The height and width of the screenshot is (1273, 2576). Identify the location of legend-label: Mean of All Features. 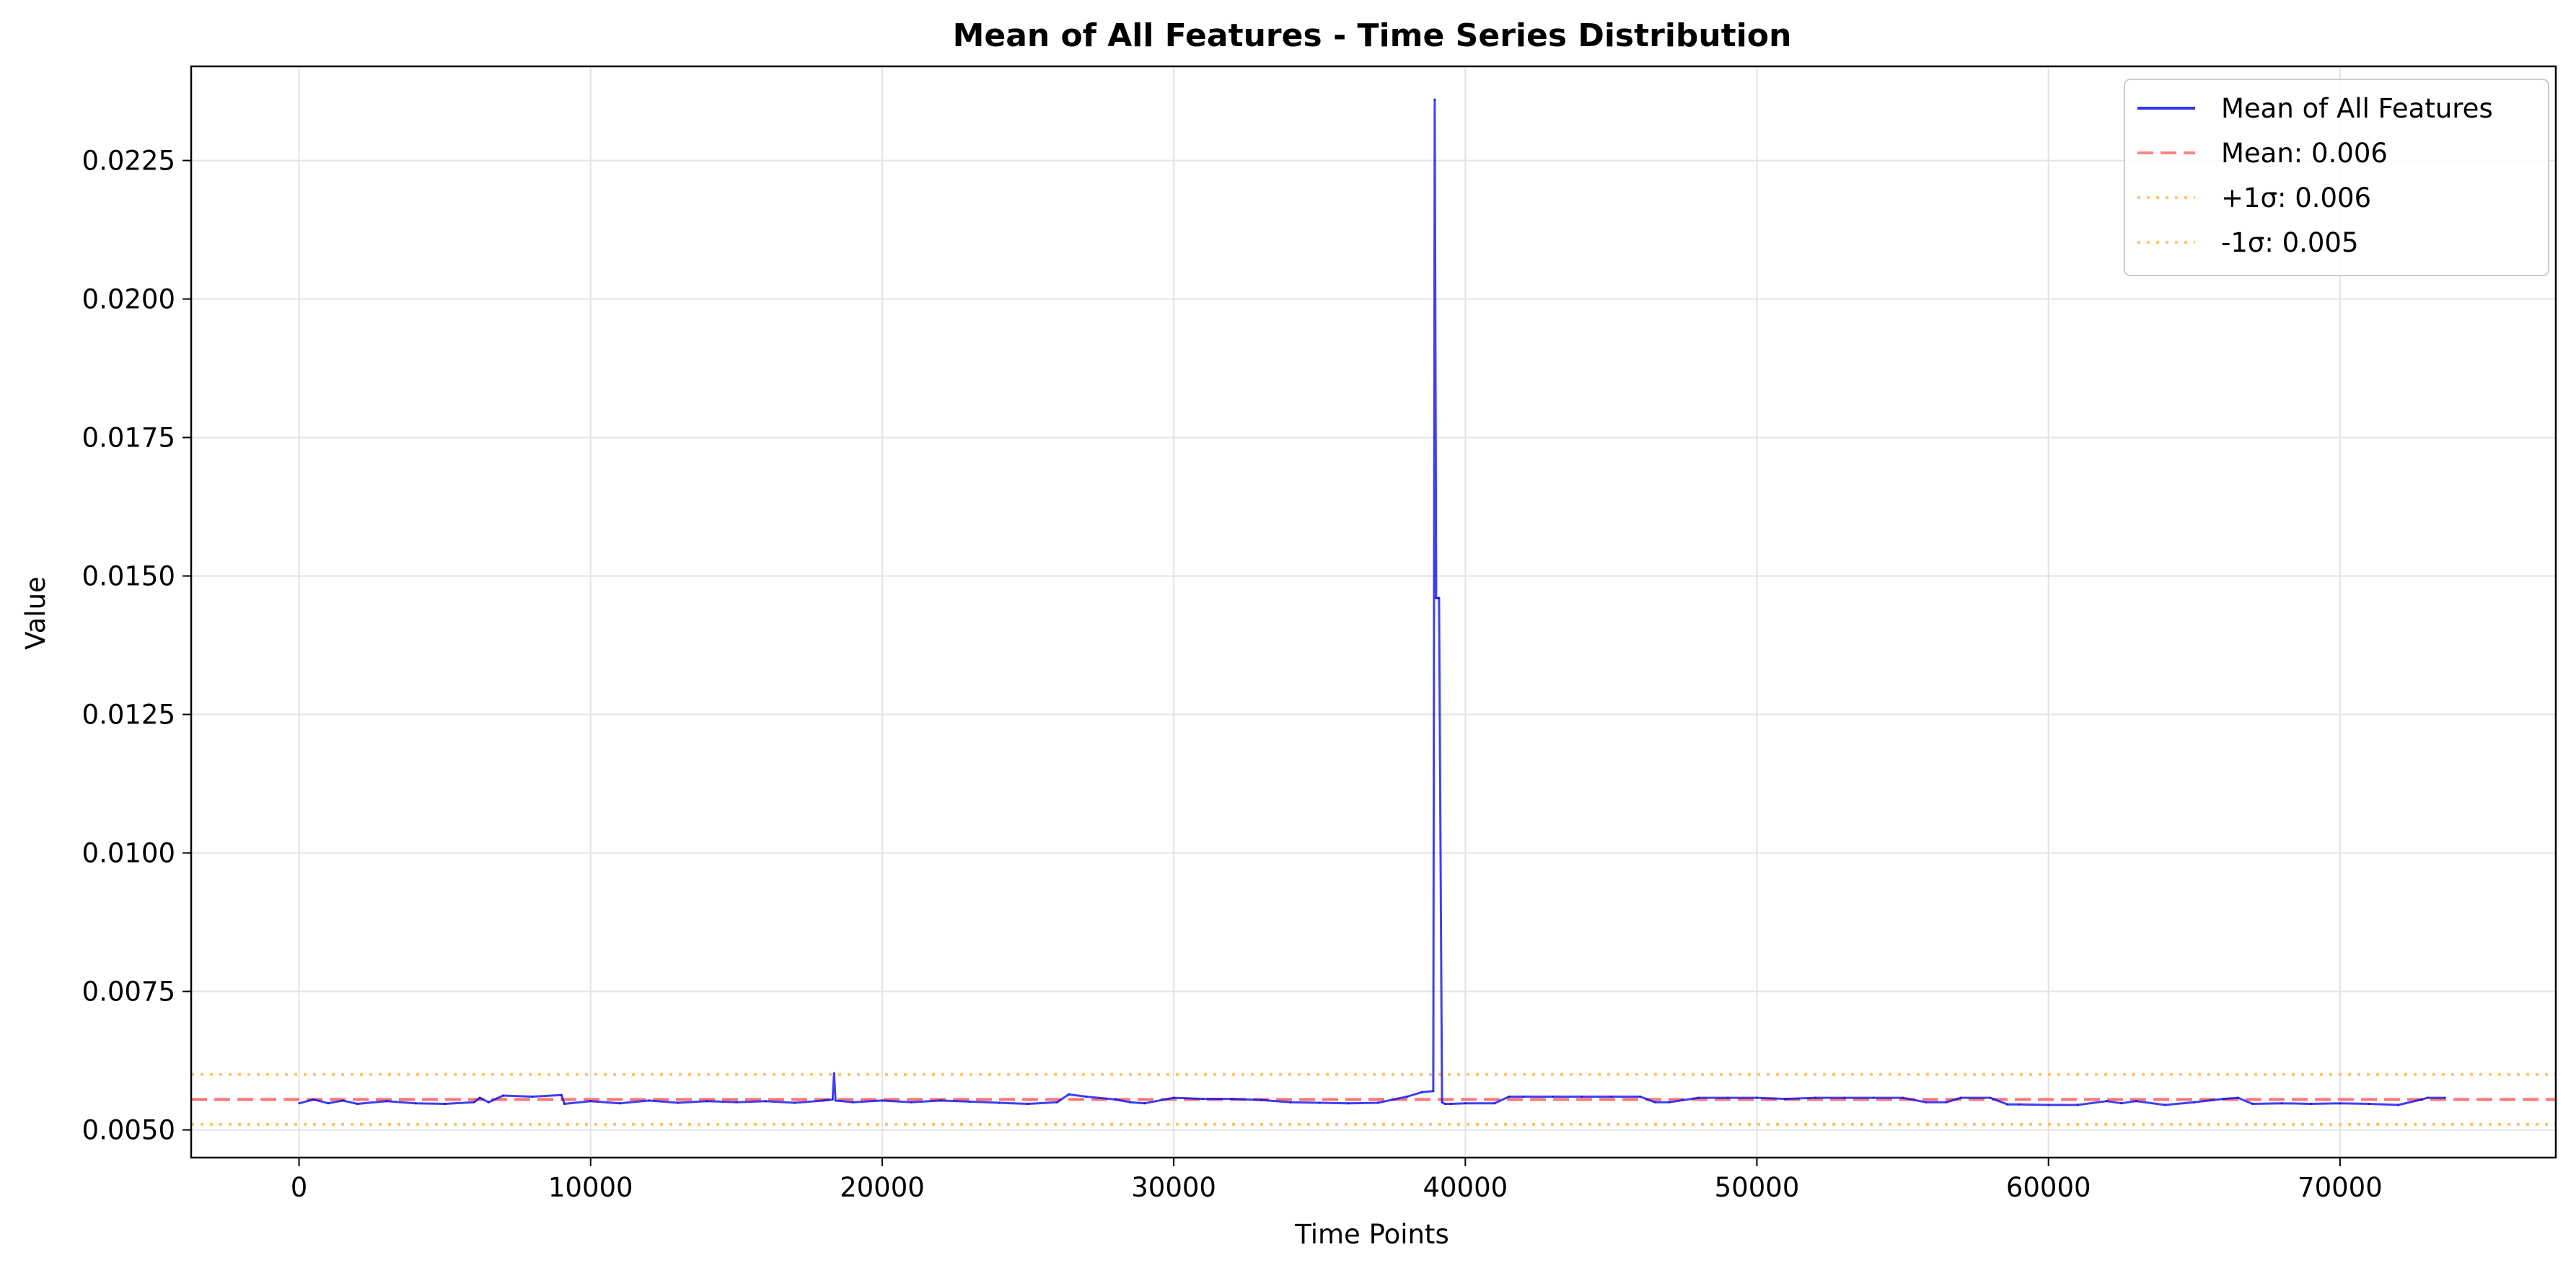
(2357, 109).